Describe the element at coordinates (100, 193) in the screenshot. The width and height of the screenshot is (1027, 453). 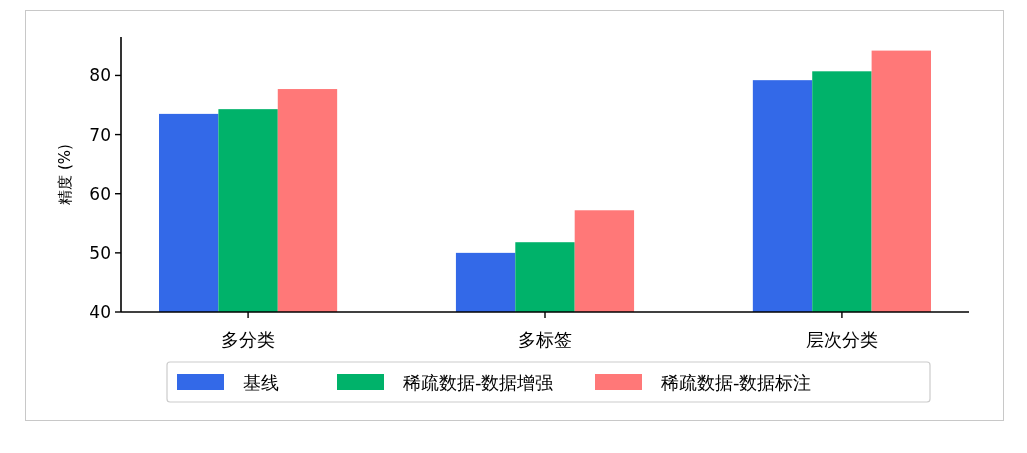
I see `y-tick-label: 60` at that location.